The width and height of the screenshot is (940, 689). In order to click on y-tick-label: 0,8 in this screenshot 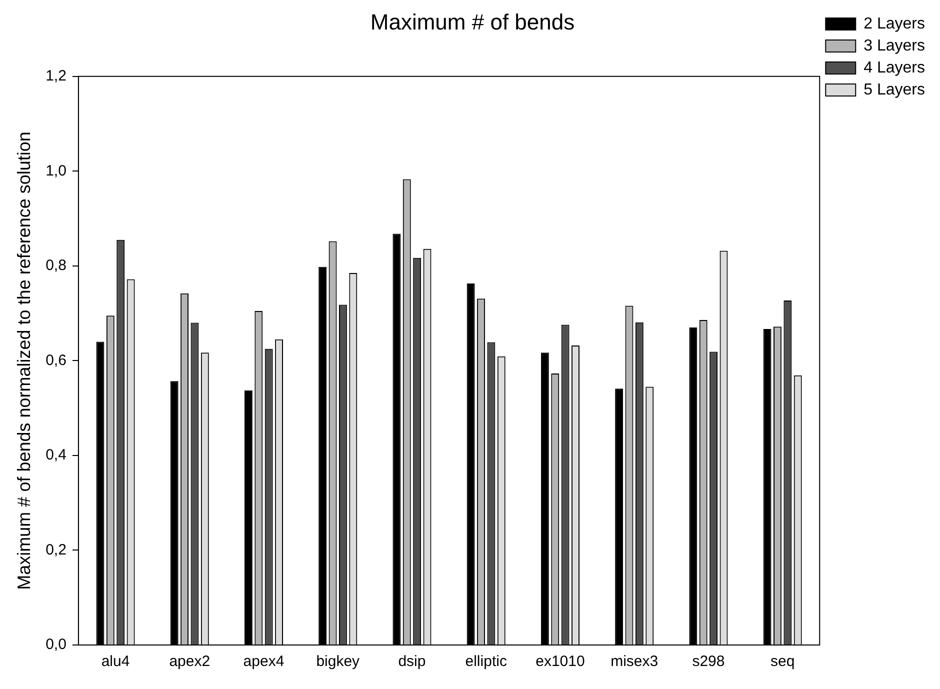, I will do `click(56, 265)`.